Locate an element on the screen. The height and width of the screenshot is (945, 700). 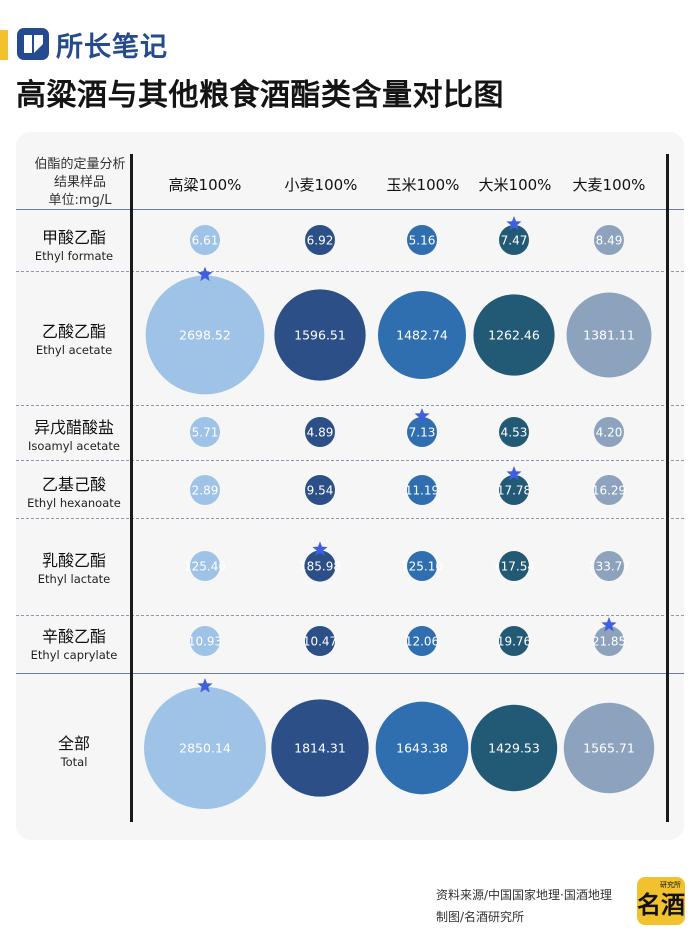
value-label: 12.06 is located at coordinates (422, 642).